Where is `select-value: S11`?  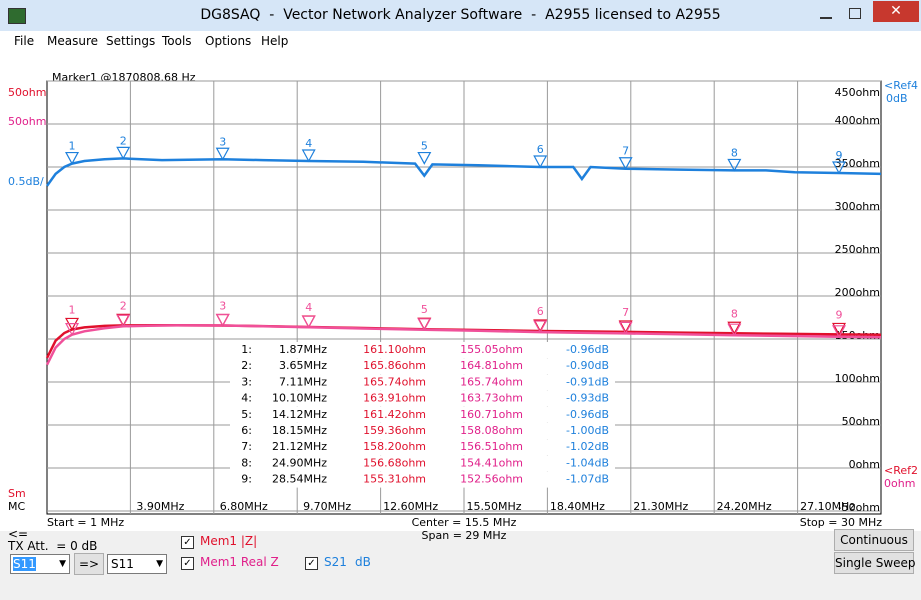 select-value: S11 is located at coordinates (122, 564).